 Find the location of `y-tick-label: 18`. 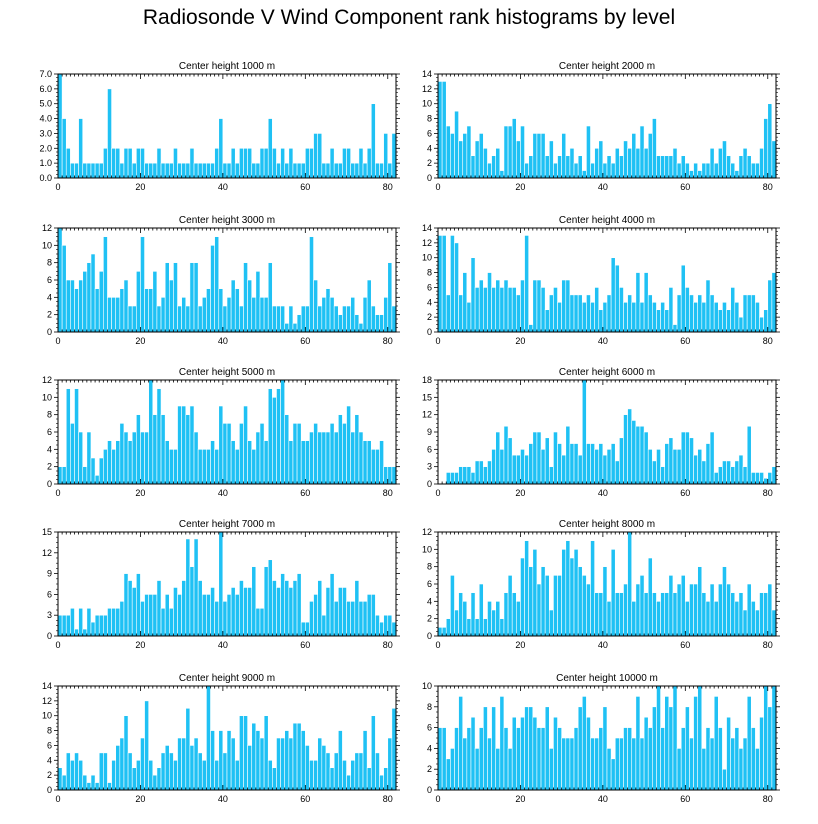

y-tick-label: 18 is located at coordinates (427, 380).